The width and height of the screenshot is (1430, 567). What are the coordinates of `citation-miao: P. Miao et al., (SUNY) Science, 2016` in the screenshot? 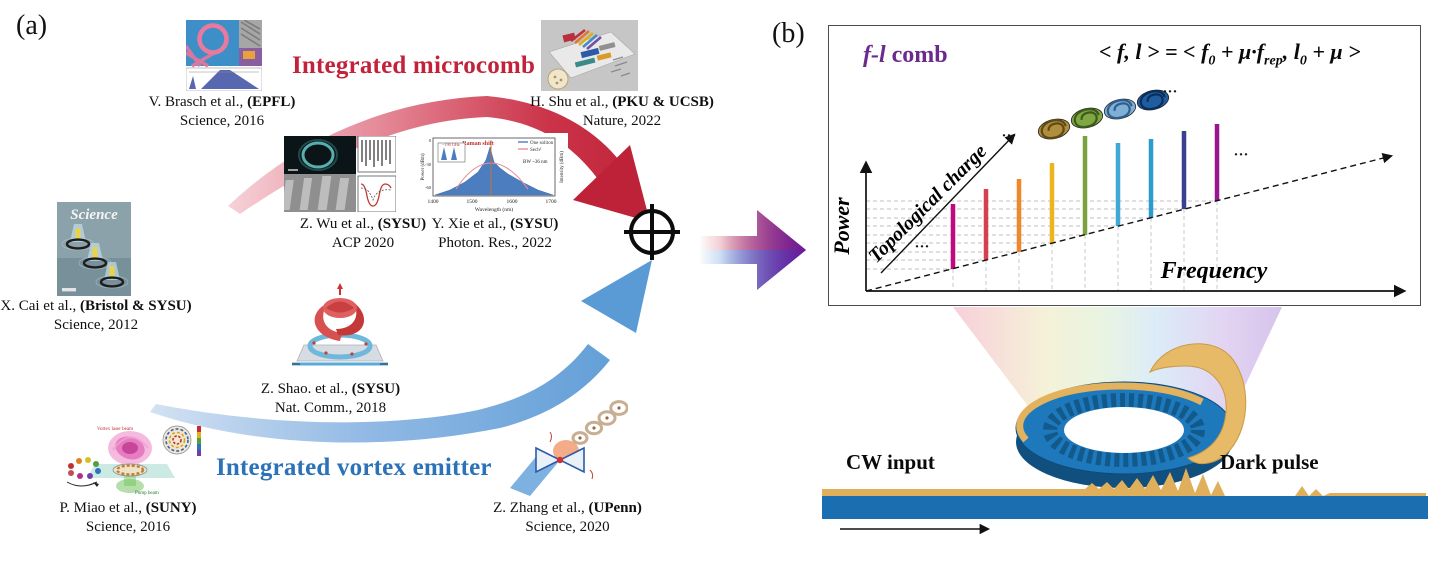 It's located at (128, 517).